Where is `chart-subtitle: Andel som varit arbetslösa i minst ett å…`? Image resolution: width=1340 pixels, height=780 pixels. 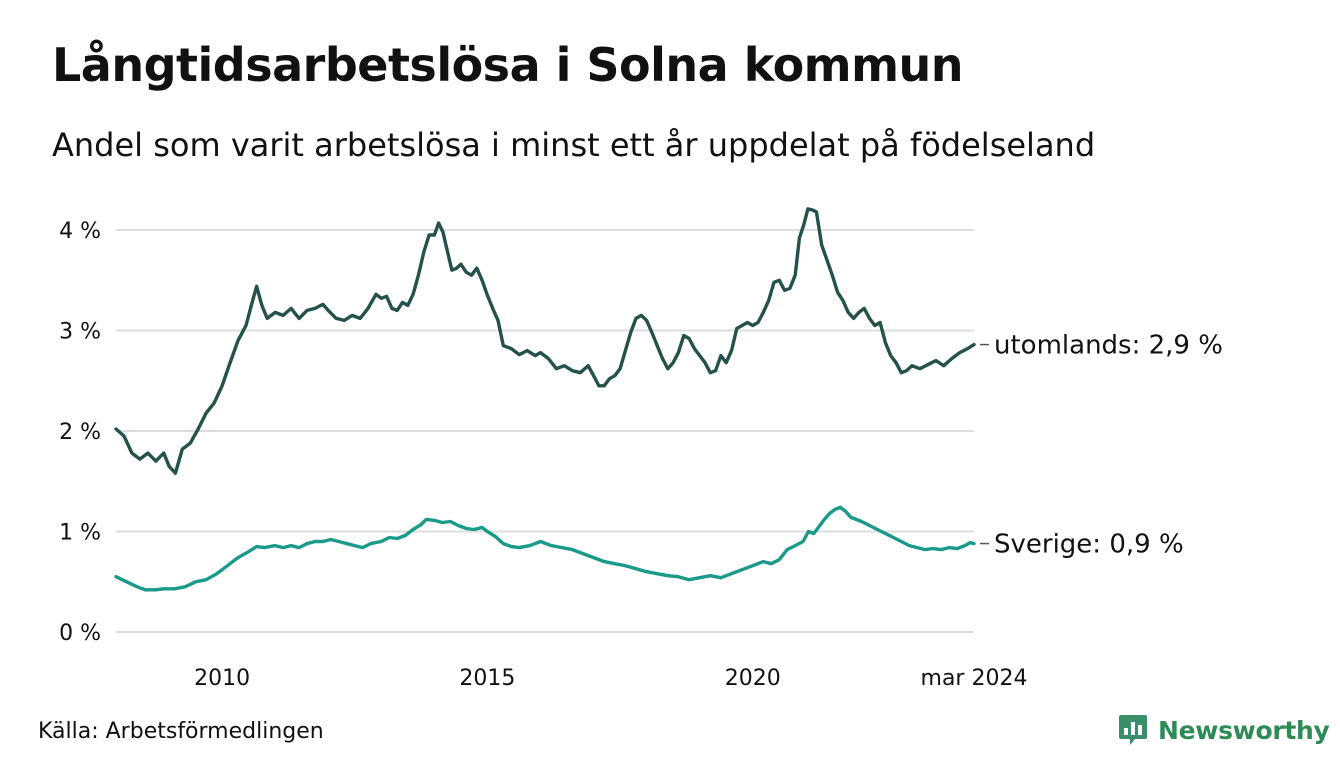
chart-subtitle: Andel som varit arbetslösa i minst ett å… is located at coordinates (574, 145).